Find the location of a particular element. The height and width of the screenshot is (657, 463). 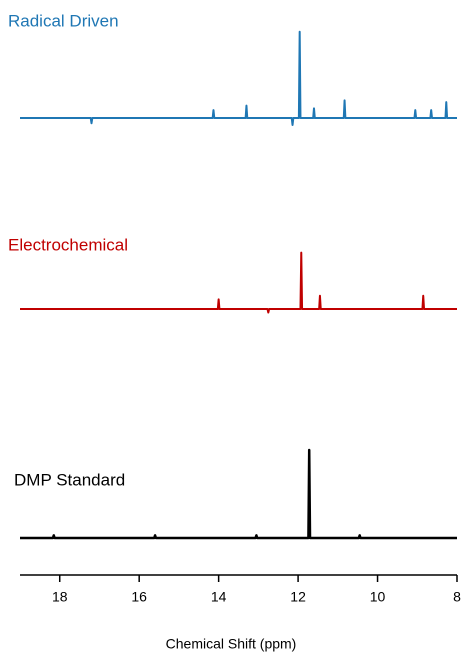

x-tick-label: 14 is located at coordinates (219, 597).